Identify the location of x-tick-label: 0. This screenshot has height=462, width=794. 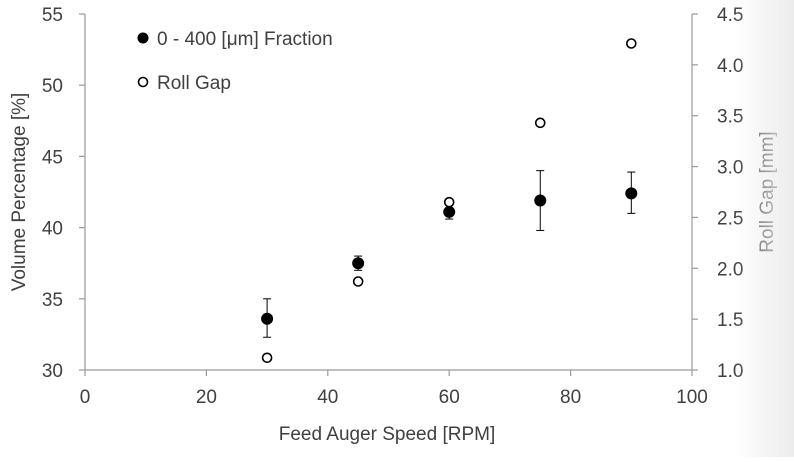
(85, 397).